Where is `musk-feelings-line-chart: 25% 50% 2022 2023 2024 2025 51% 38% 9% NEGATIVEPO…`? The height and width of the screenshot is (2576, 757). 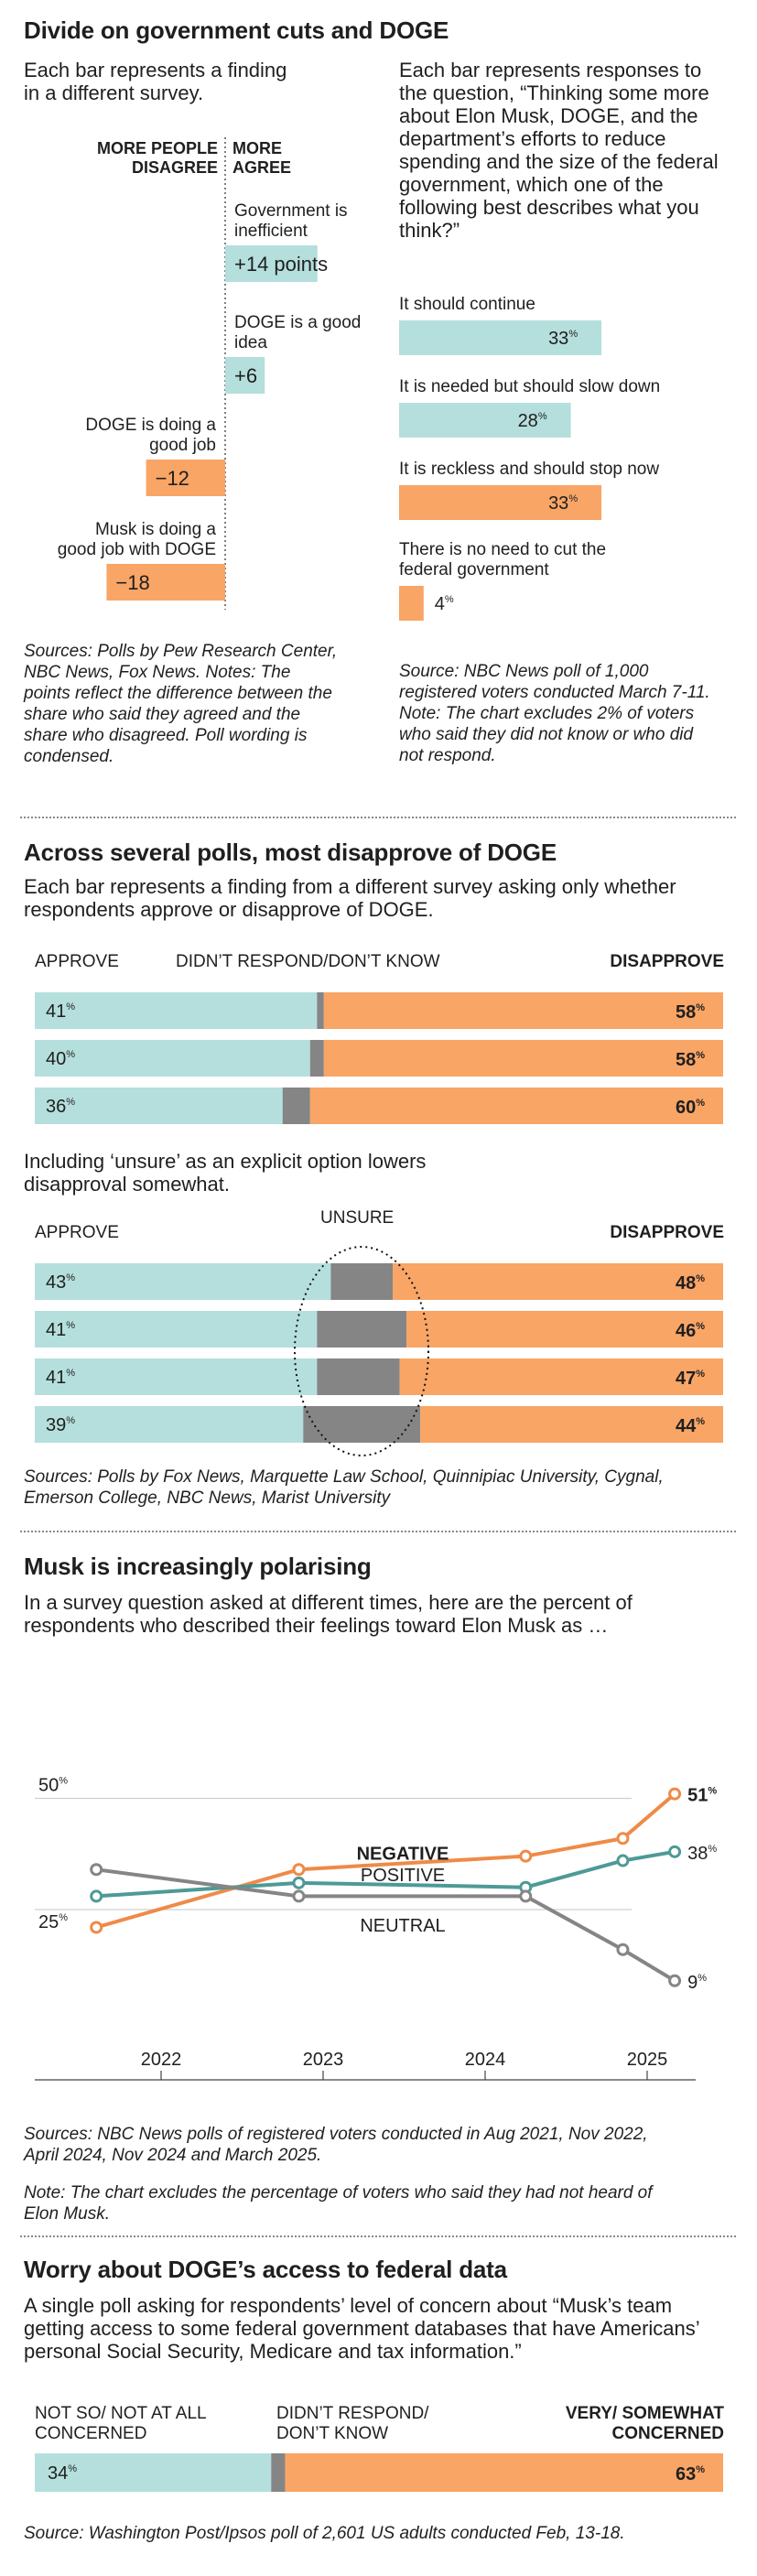
musk-feelings-line-chart: 25% 50% 2022 2023 2024 2025 51% 38% 9% NEGATIVEPO… is located at coordinates (376, 1929).